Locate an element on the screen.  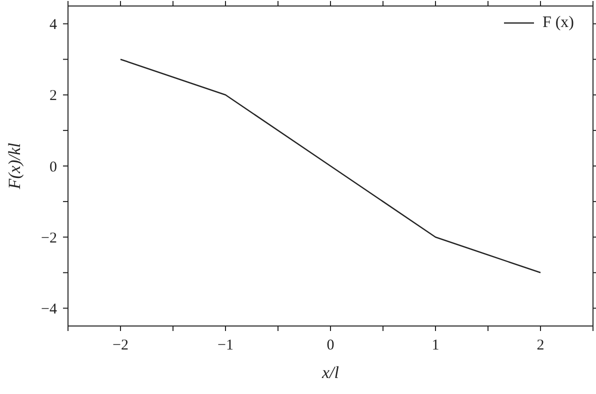
x-axis-title: x/l is located at coordinates (330, 372).